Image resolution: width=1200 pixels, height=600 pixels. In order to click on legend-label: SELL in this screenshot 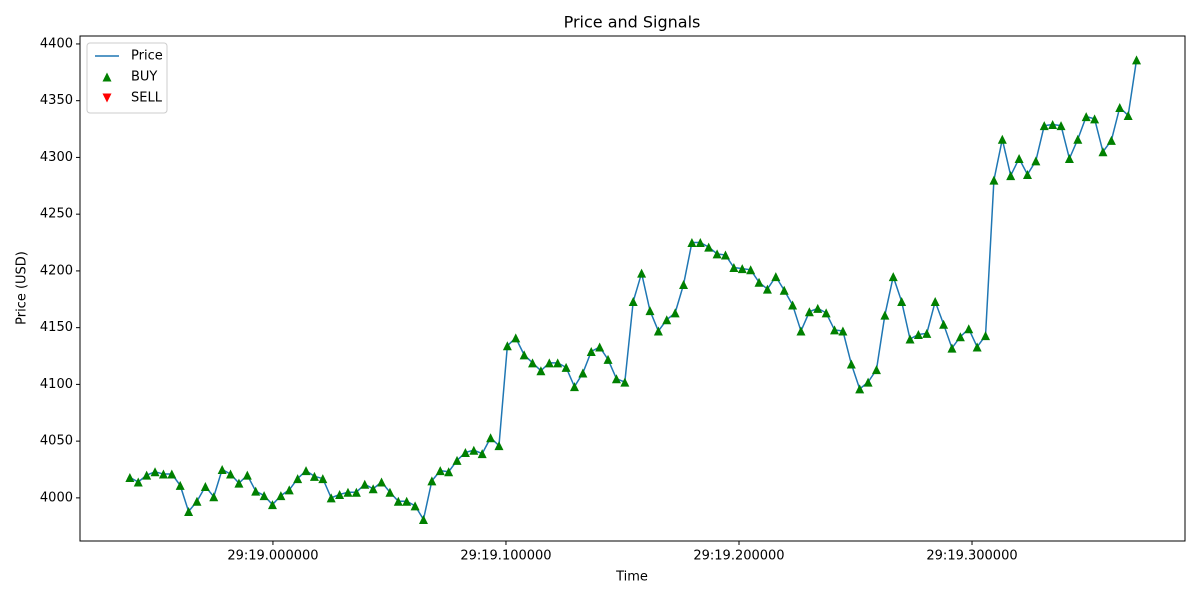, I will do `click(147, 98)`.